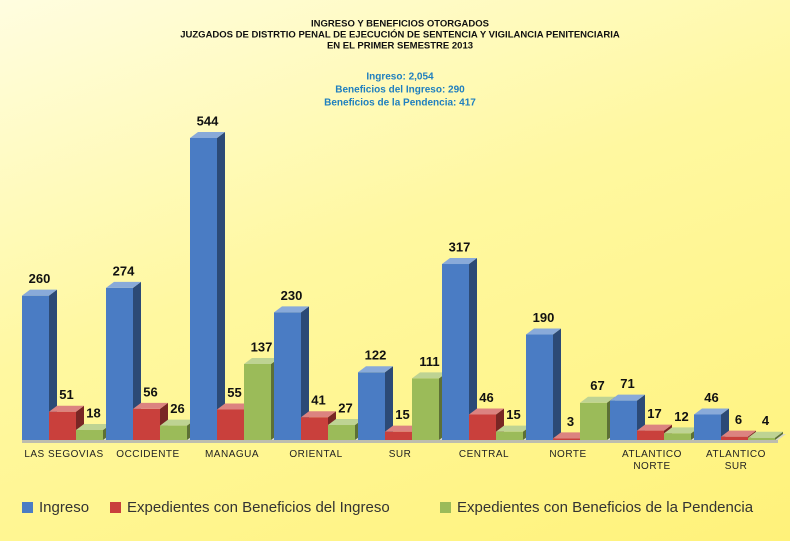 This screenshot has height=541, width=790. What do you see at coordinates (400, 77) in the screenshot?
I see `chart-subtitle: Ingreso: 2,054` at bounding box center [400, 77].